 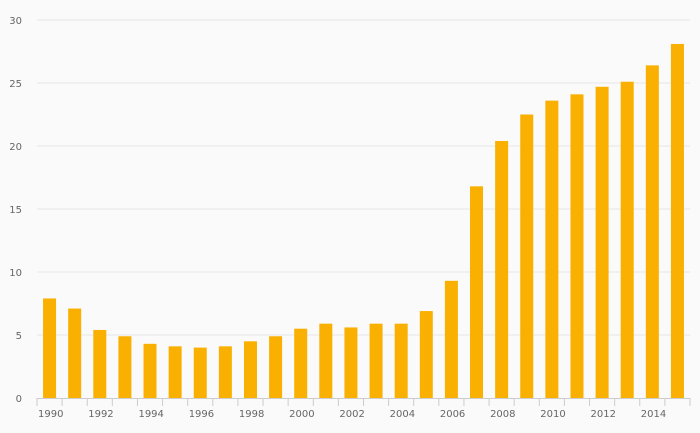 I want to click on y-tick-label: 10, so click(x=15, y=273).